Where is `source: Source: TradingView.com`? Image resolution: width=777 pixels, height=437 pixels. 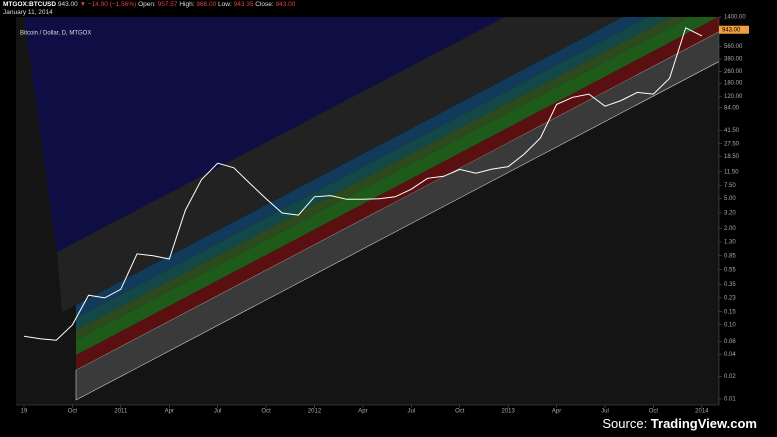
source: Source: TradingView.com is located at coordinates (679, 423).